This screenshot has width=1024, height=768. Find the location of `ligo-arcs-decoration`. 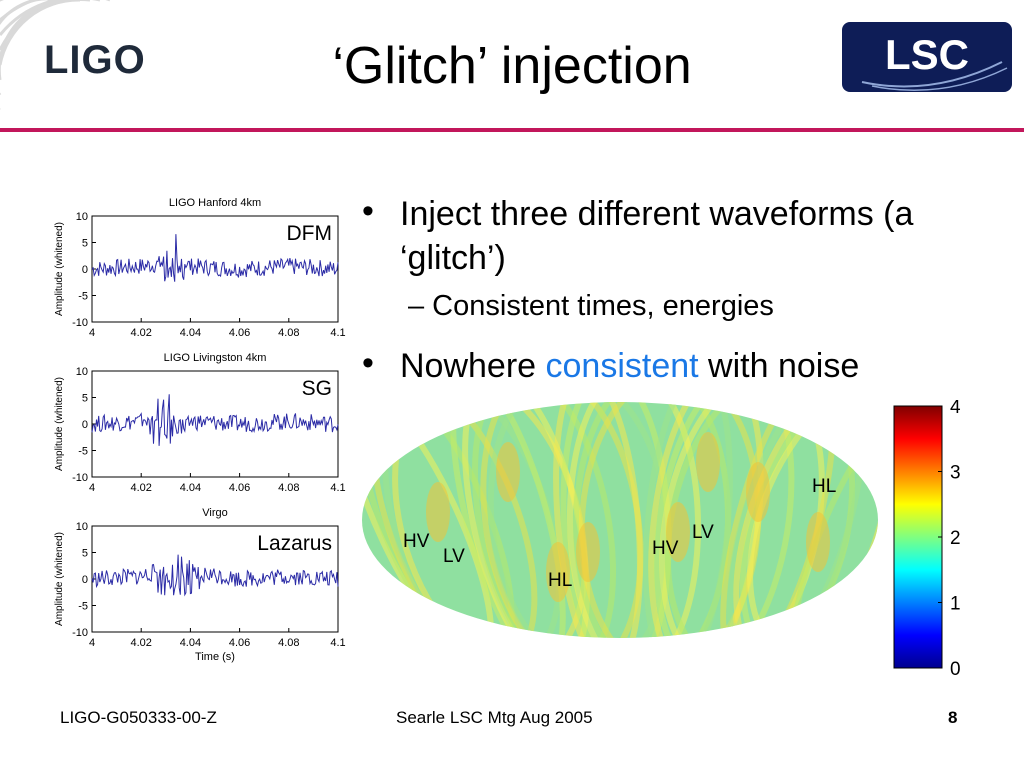

ligo-arcs-decoration is located at coordinates (55, 55).